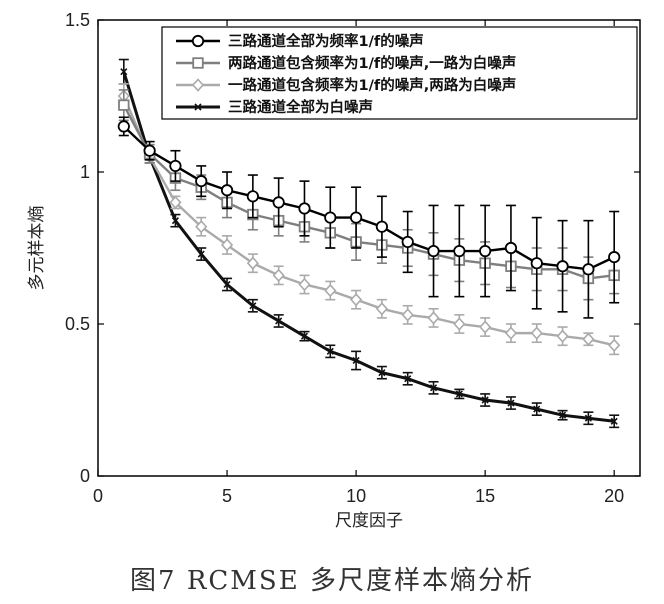 The height and width of the screenshot is (604, 664). Describe the element at coordinates (372, 63) in the screenshot. I see `legend-label: 两路通道包含频率为1/f的噪声,一路为白噪声` at that location.